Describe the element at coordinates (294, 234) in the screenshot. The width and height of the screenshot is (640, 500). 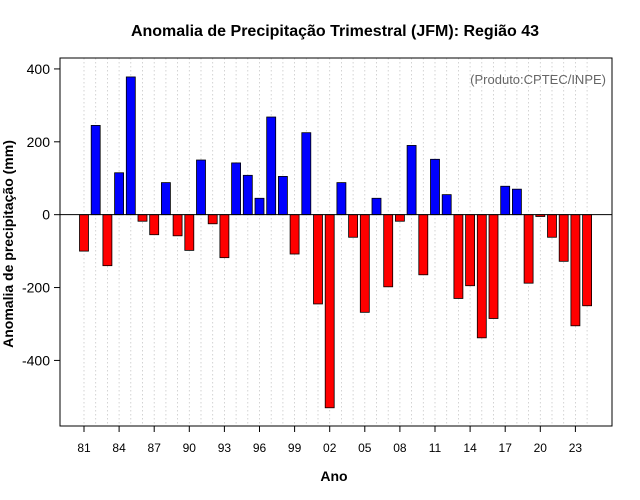
I see `bar-1999` at that location.